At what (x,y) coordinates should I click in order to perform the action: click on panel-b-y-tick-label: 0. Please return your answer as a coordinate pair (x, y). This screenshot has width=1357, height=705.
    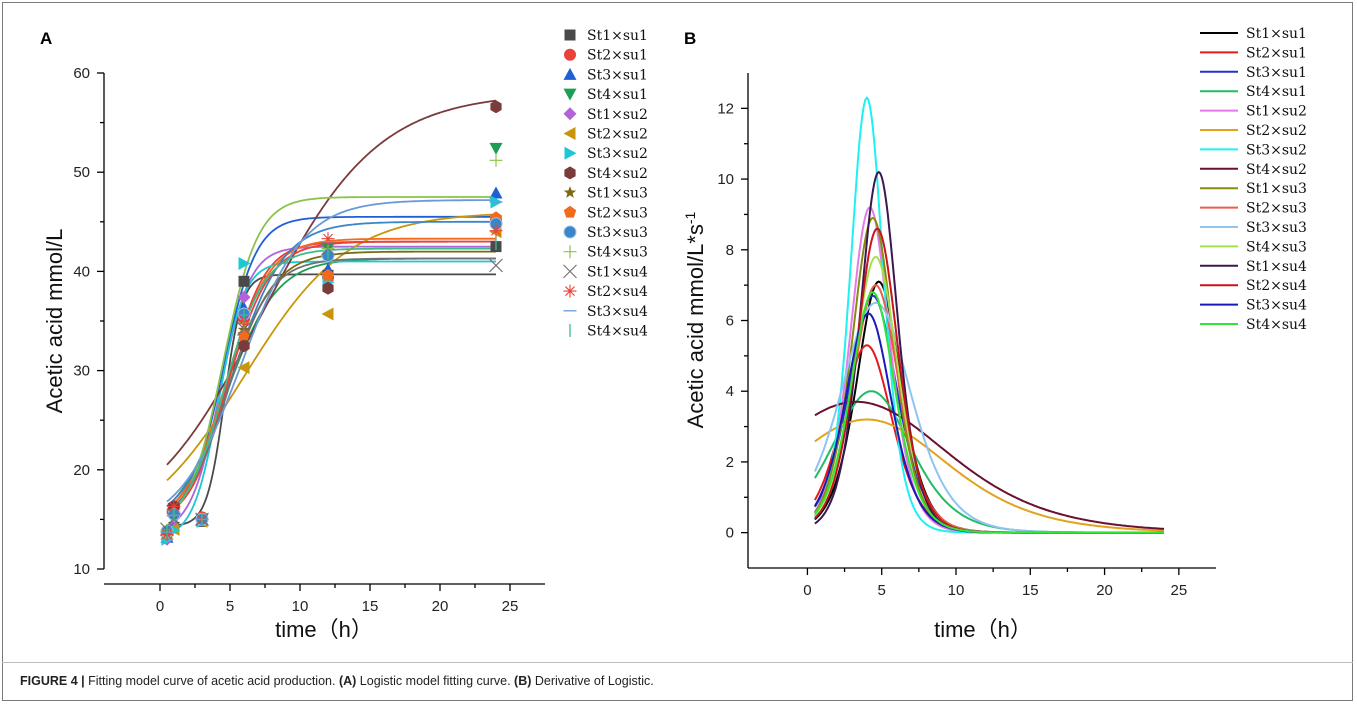
    Looking at the image, I should click on (730, 533).